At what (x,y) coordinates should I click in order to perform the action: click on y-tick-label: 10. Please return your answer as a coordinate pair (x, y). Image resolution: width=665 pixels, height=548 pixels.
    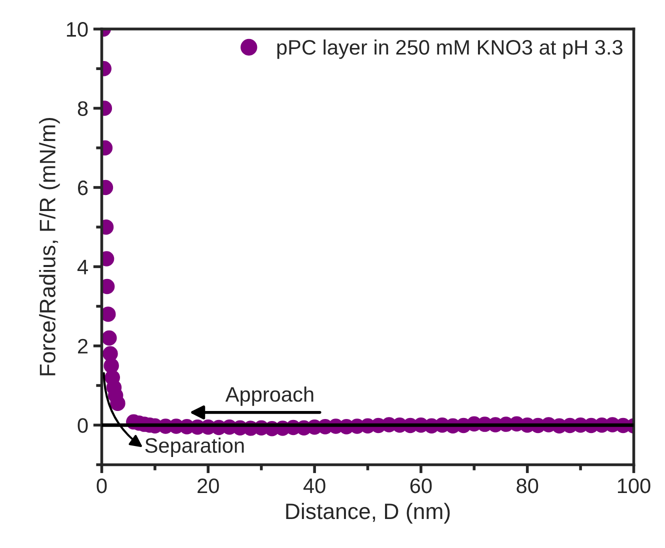
    Looking at the image, I should click on (77, 29).